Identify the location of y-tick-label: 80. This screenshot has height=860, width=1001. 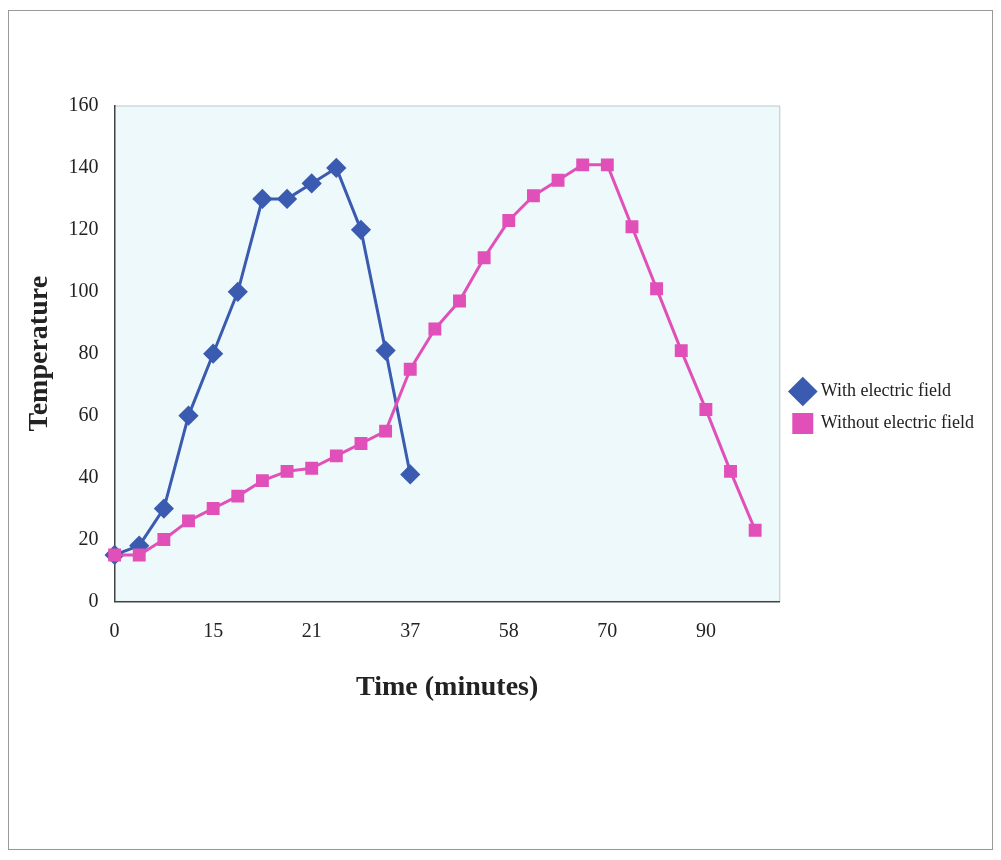
(88, 351).